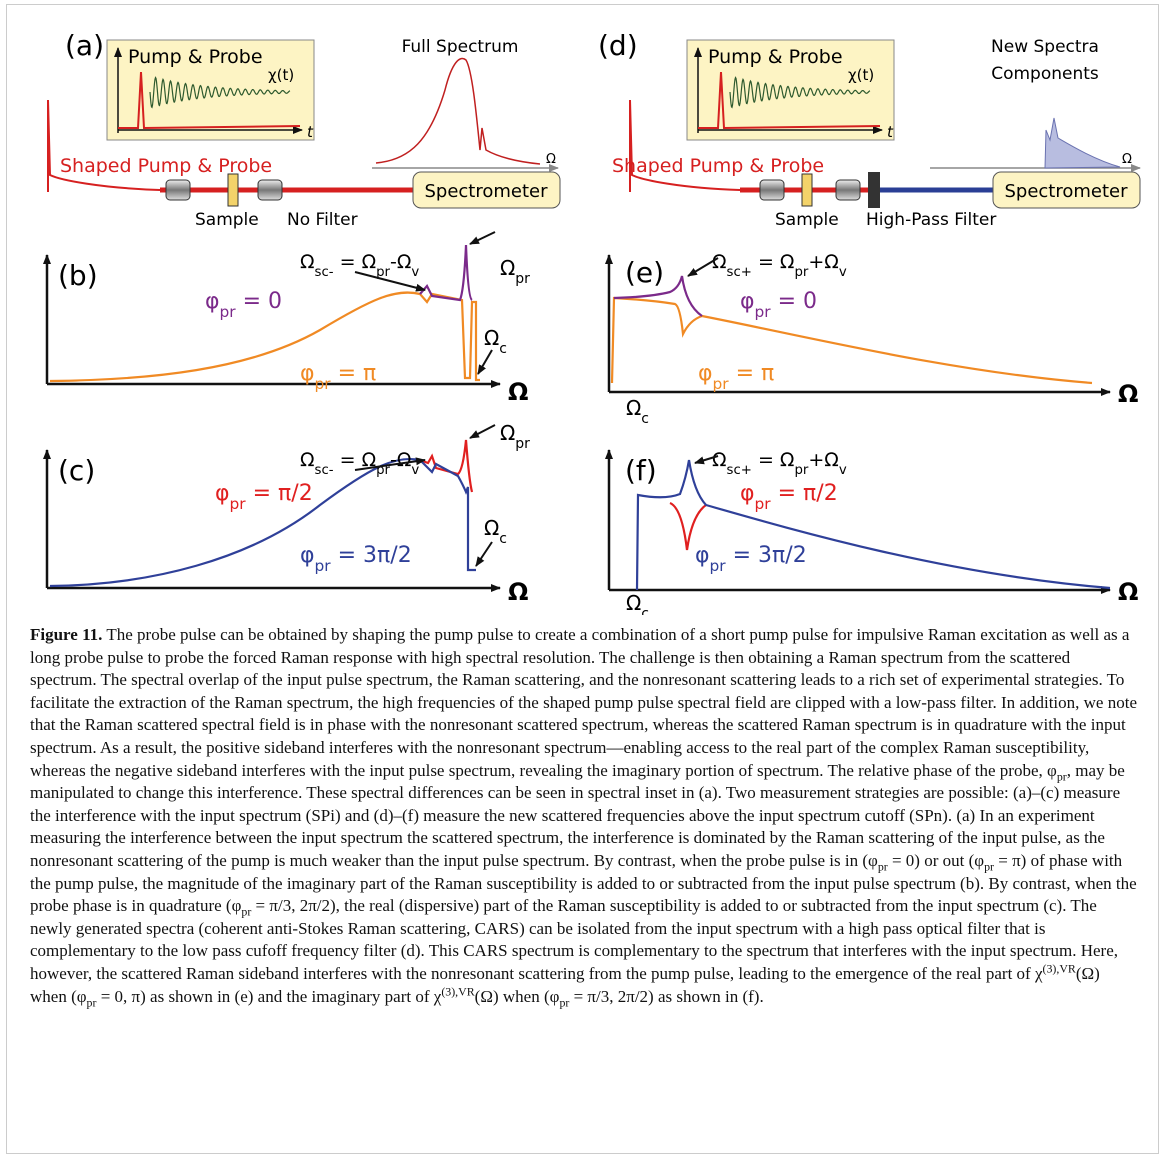  Describe the element at coordinates (322, 220) in the screenshot. I see `filter-label: No Filter` at that location.